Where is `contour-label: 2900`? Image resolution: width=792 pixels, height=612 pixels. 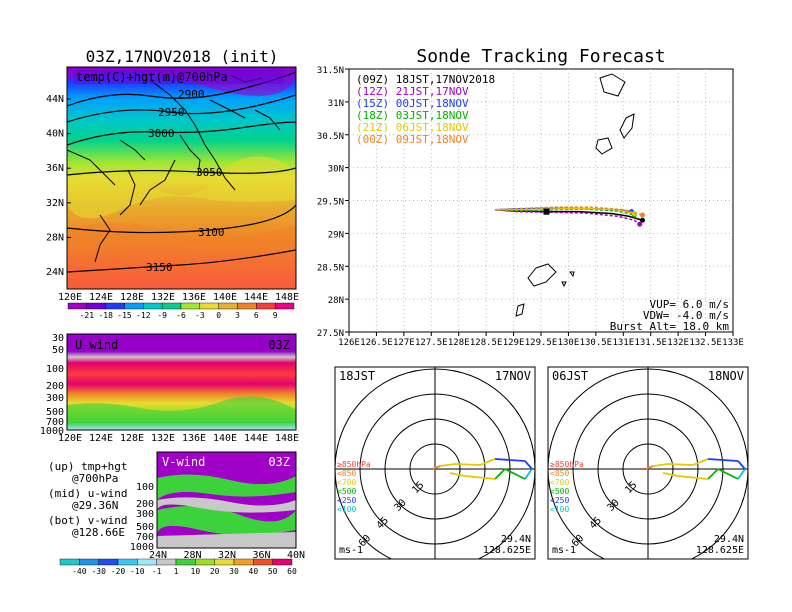 contour-label: 2900 is located at coordinates (191, 94).